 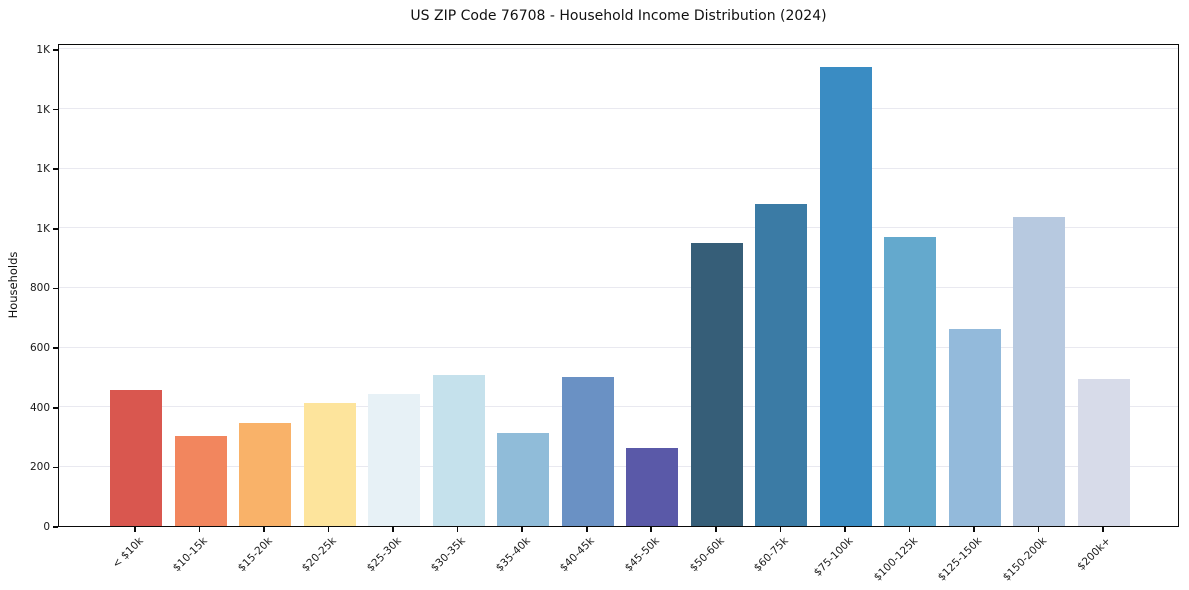 What do you see at coordinates (833, 557) in the screenshot?
I see `x-tick-label: $75-100k` at bounding box center [833, 557].